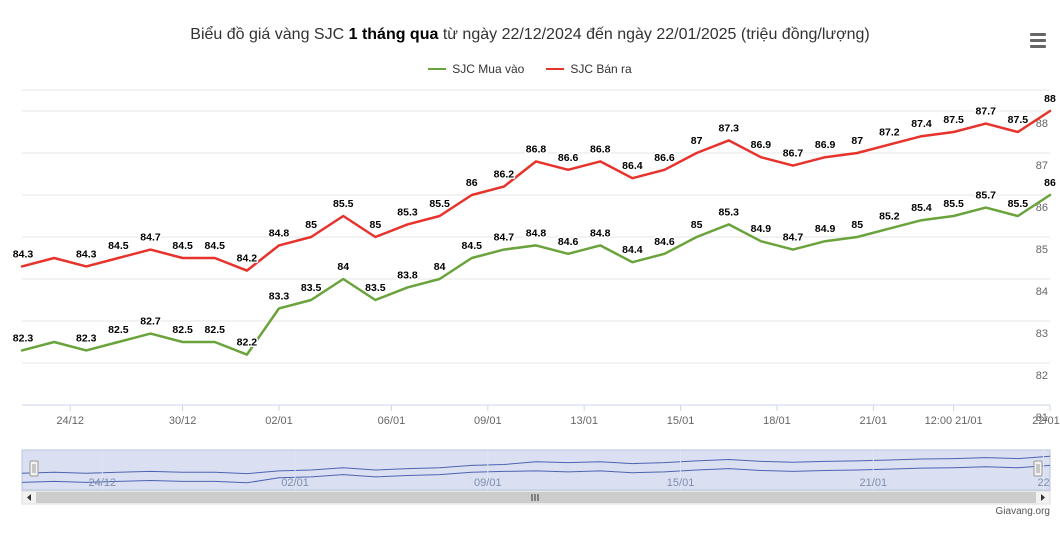  What do you see at coordinates (247, 343) in the screenshot?
I see `data-label: 82.2` at bounding box center [247, 343].